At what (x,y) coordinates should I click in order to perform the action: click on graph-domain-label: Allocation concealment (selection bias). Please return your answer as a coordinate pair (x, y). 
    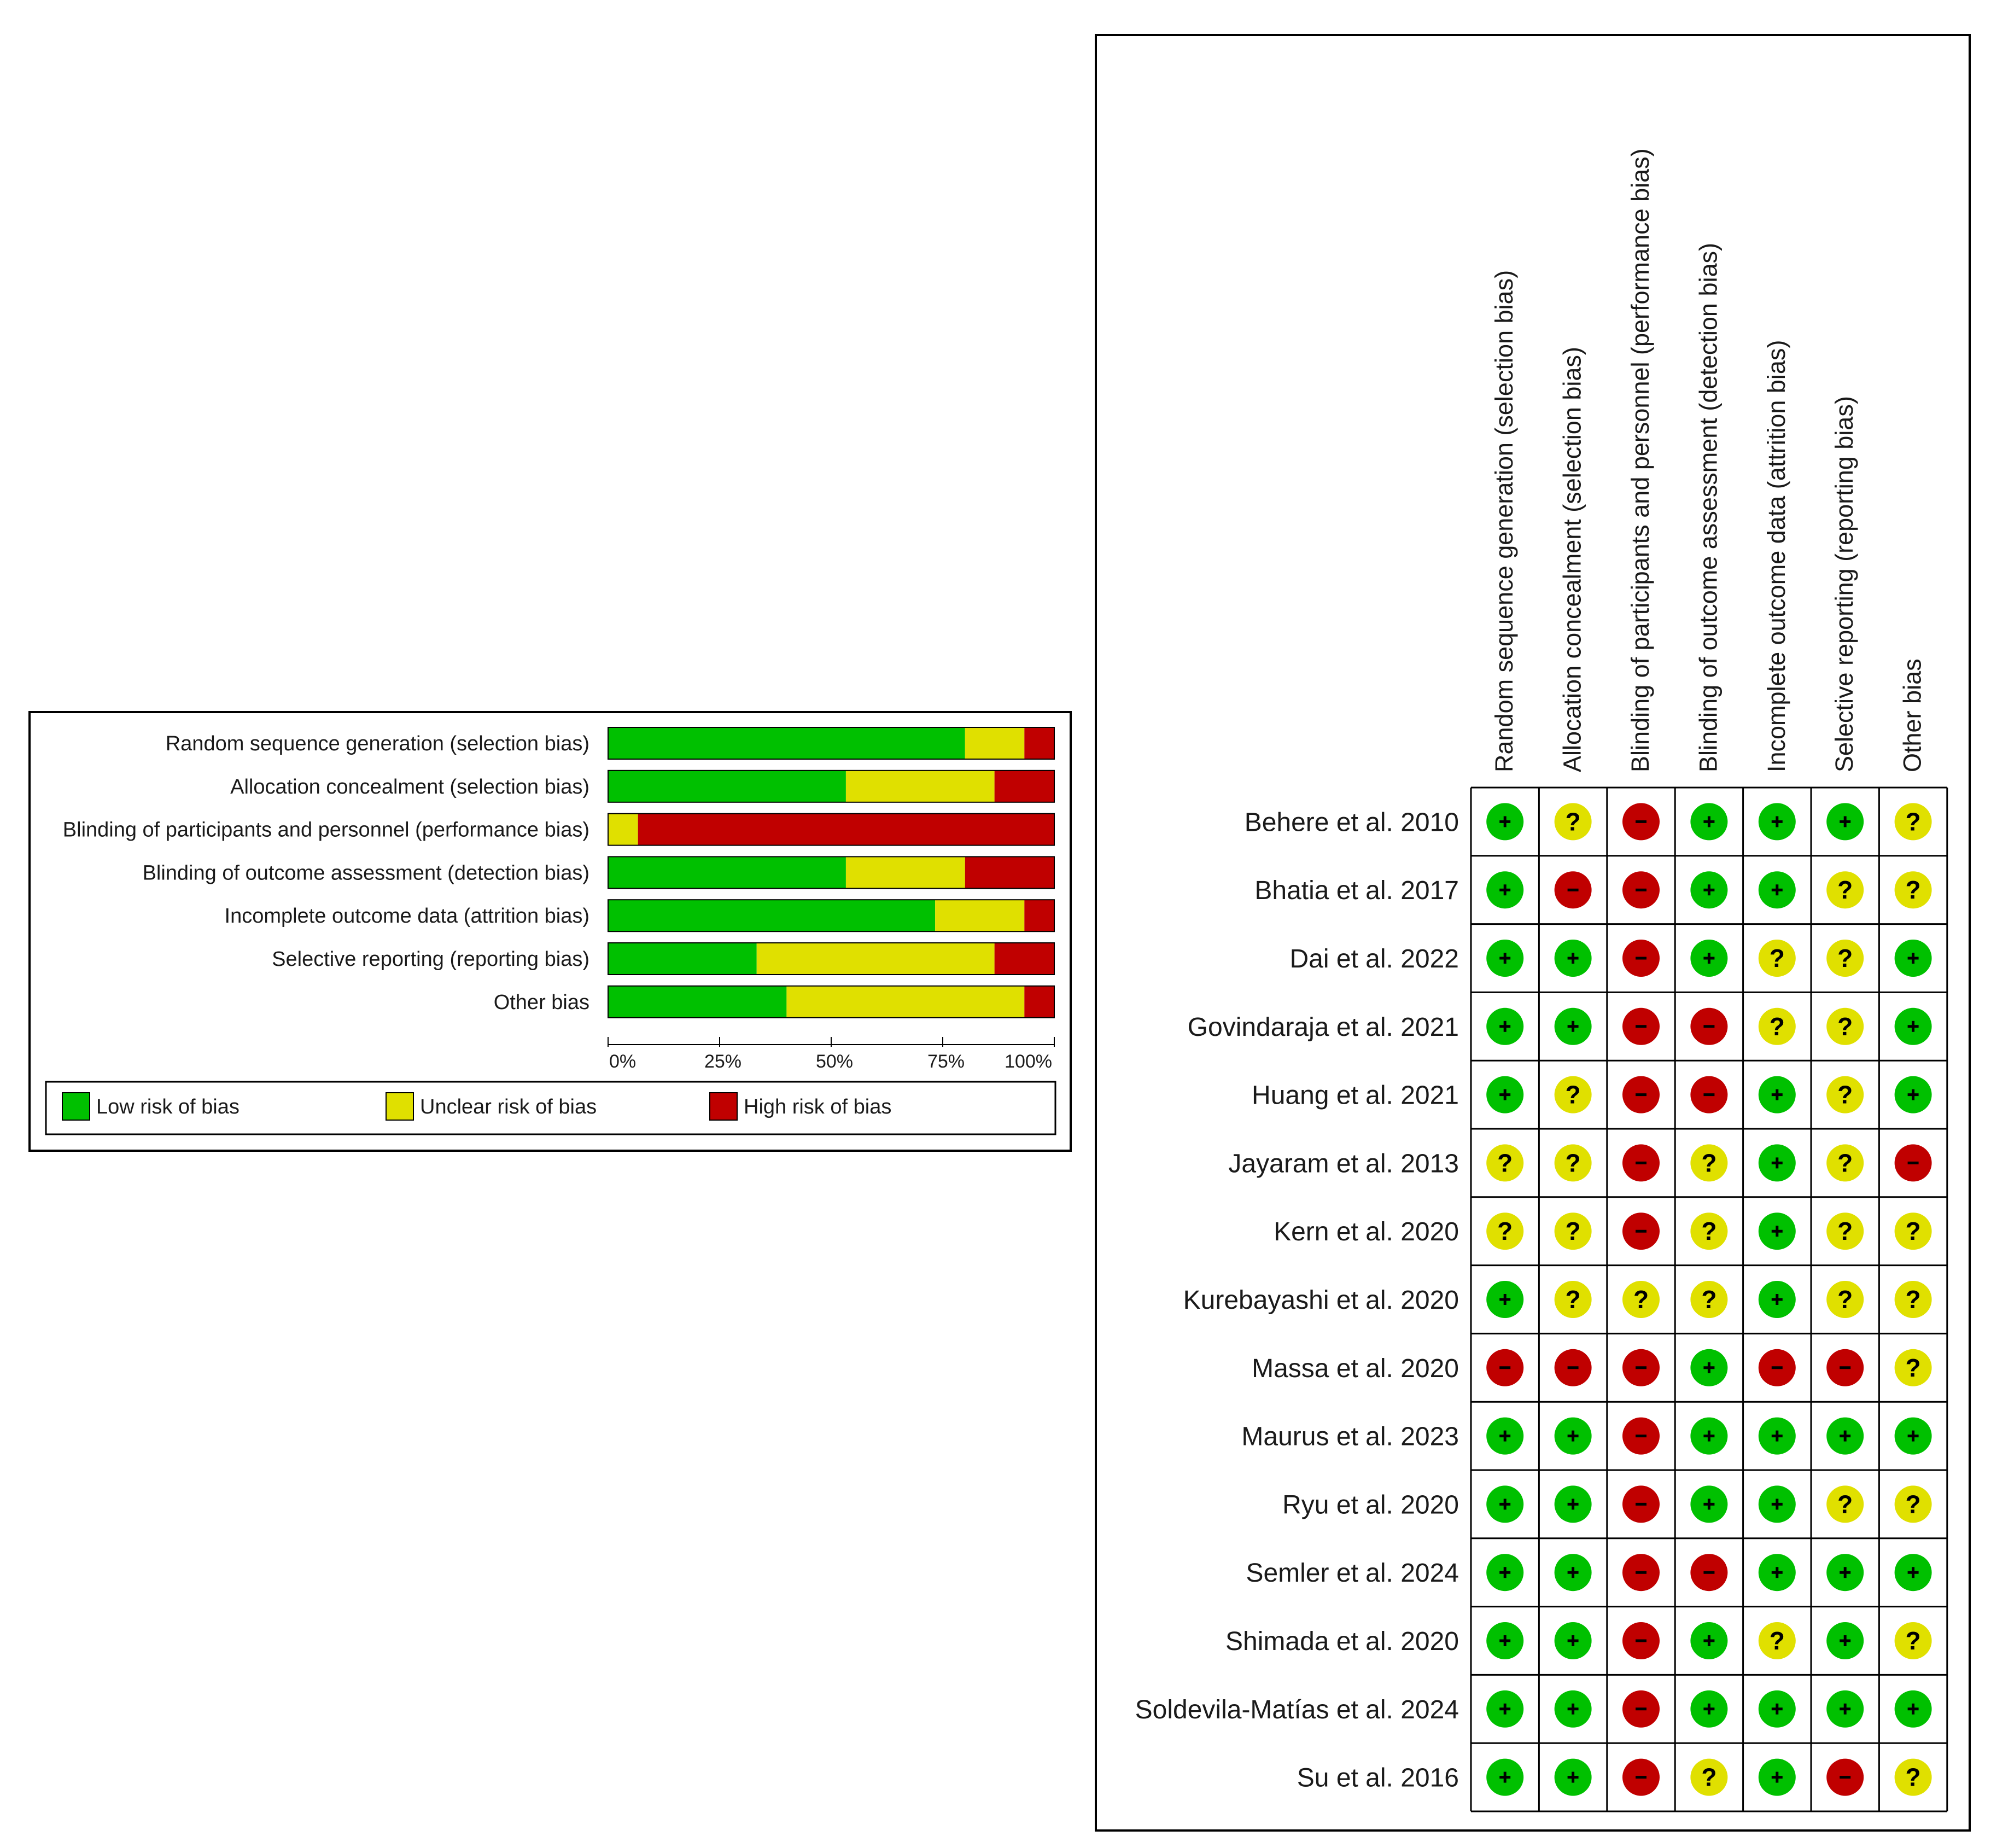
    Looking at the image, I should click on (409, 787).